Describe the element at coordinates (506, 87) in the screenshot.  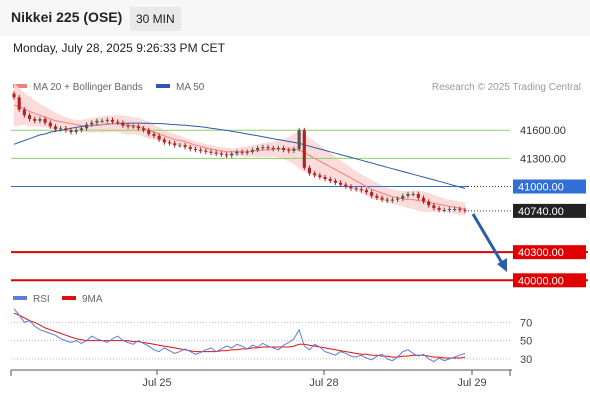
I see `watermark: Research © 2025 Trading Central` at that location.